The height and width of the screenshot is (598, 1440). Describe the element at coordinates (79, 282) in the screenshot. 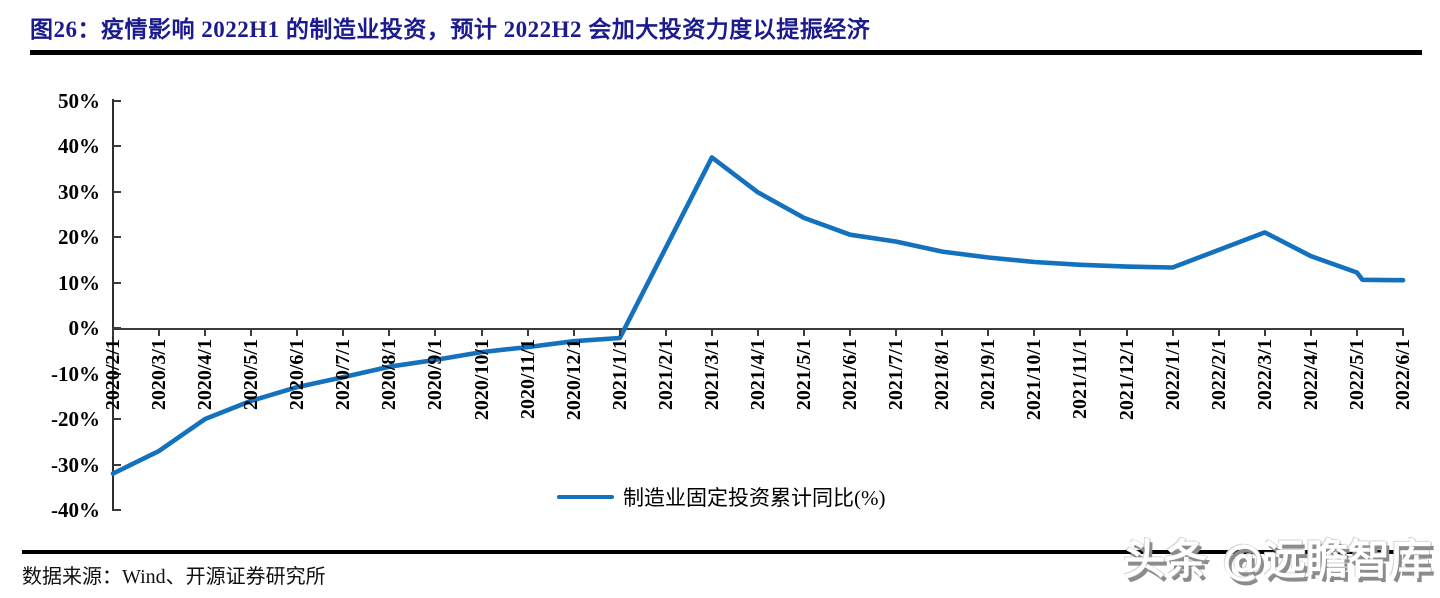

I see `y-axis-label: 10%` at that location.